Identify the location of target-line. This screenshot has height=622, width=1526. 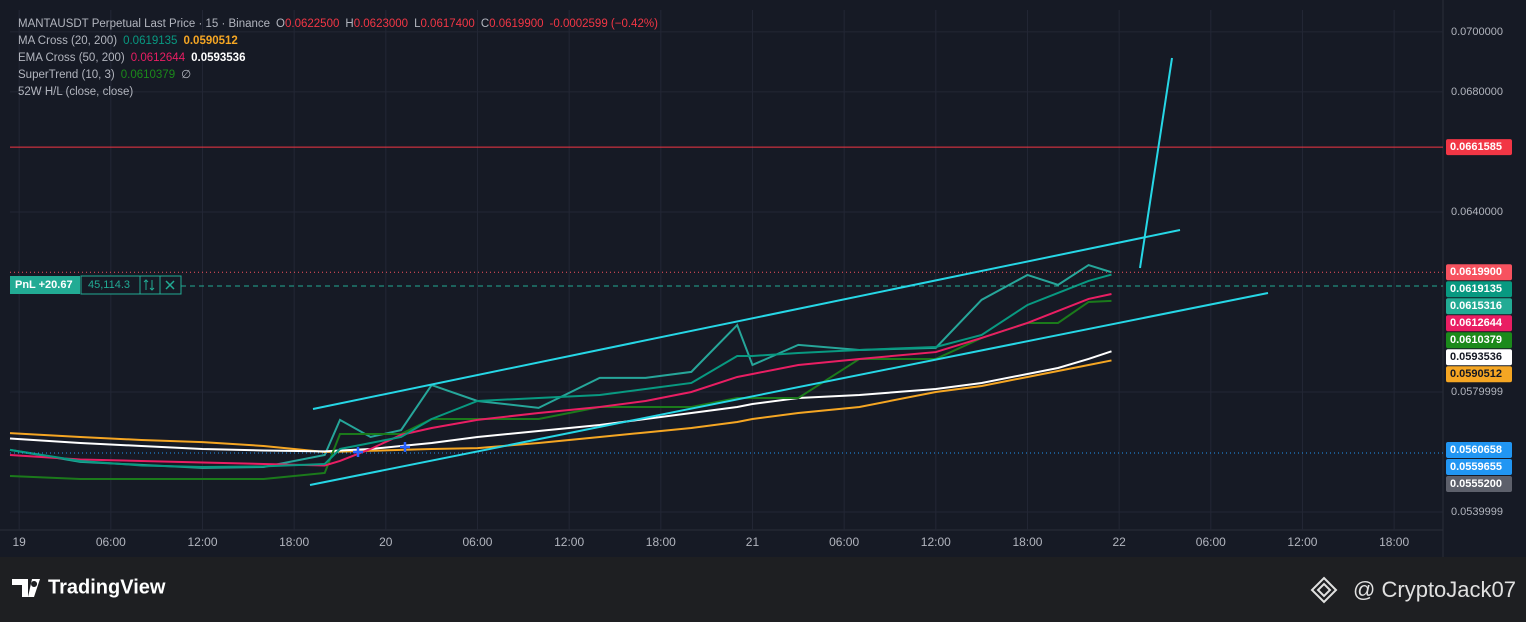
(1156, 163).